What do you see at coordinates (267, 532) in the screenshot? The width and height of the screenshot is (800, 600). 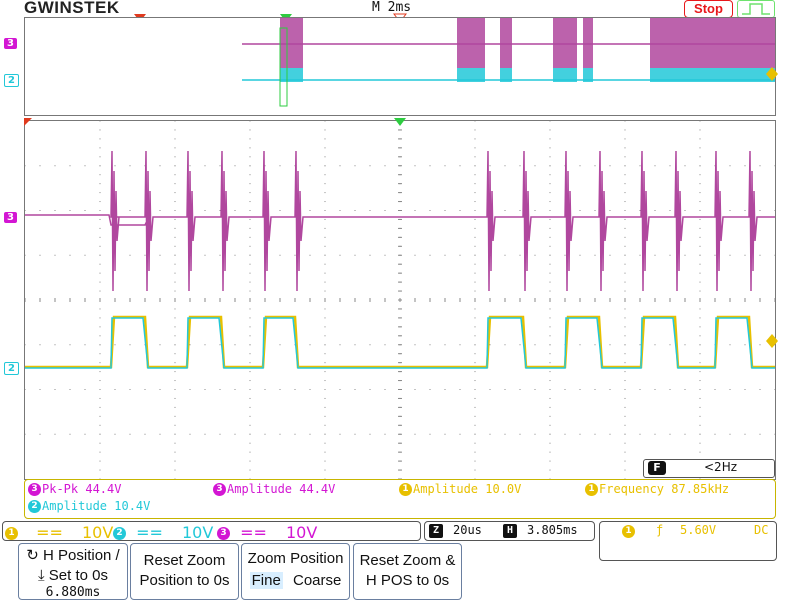 I see `ch3-scale: 3 == 10V` at bounding box center [267, 532].